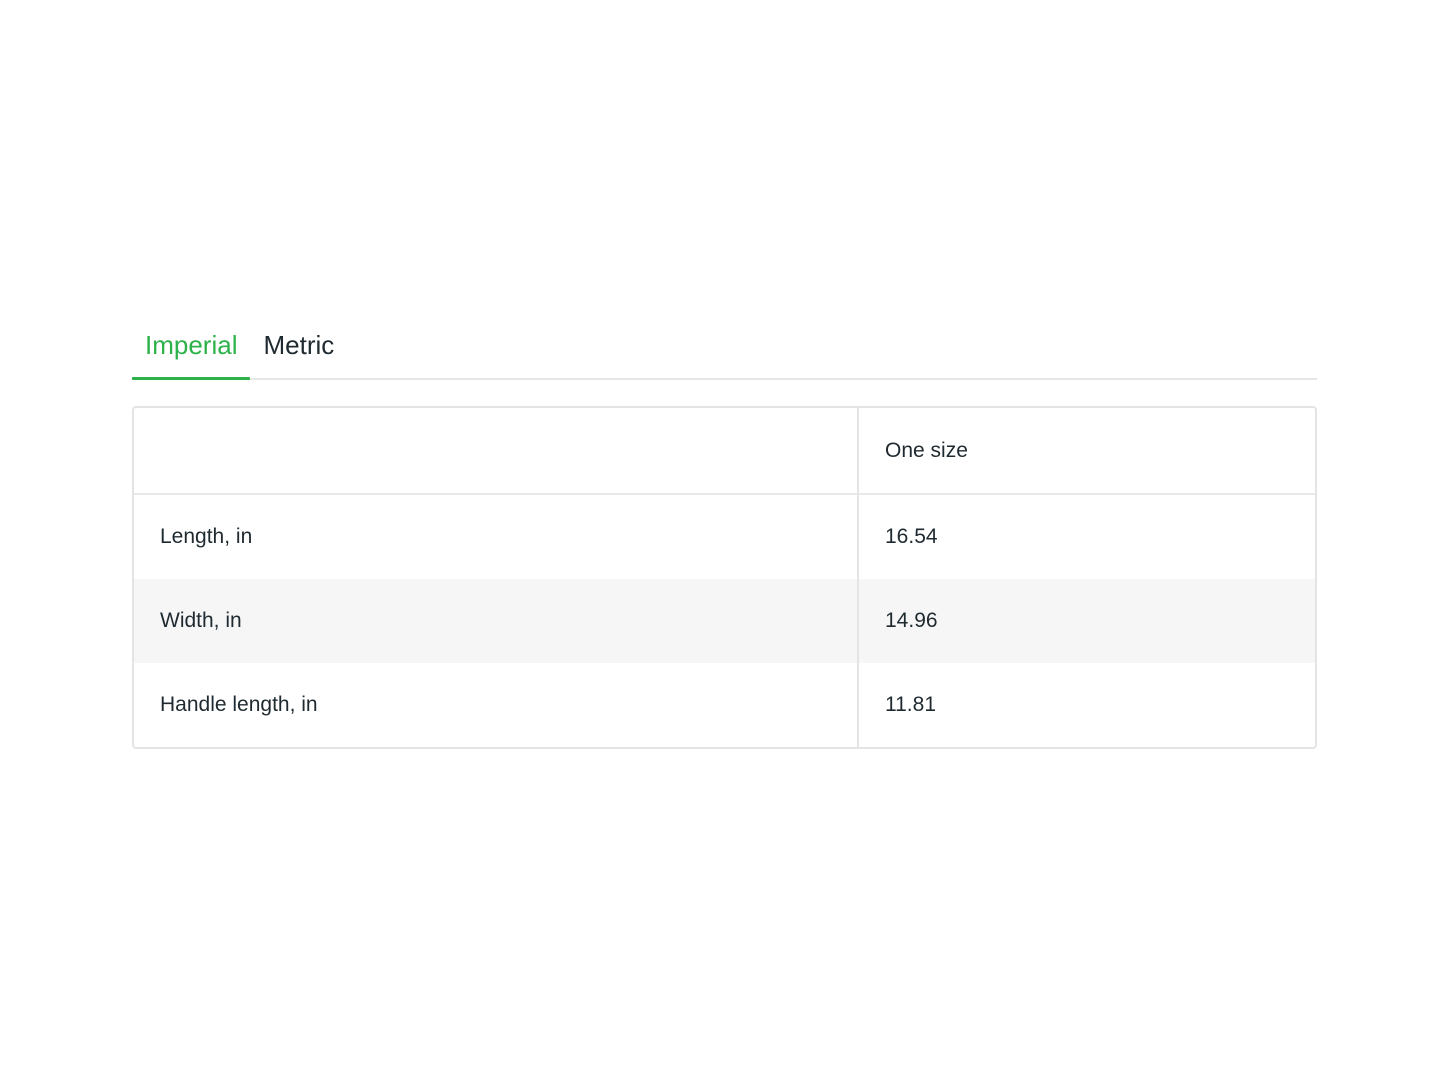  Describe the element at coordinates (911, 620) in the screenshot. I see `row-value: 14.96` at that location.